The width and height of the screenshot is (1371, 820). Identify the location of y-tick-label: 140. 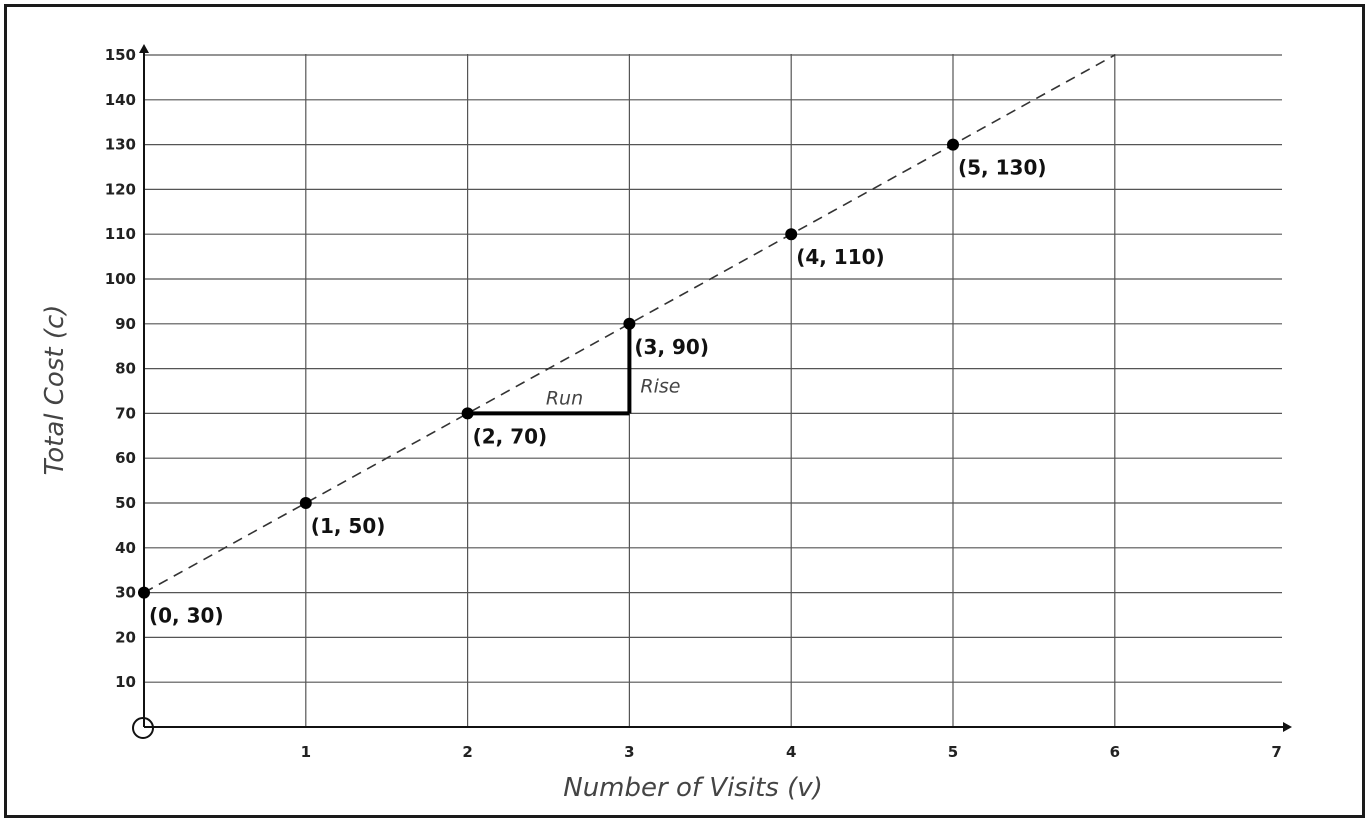
(120, 100).